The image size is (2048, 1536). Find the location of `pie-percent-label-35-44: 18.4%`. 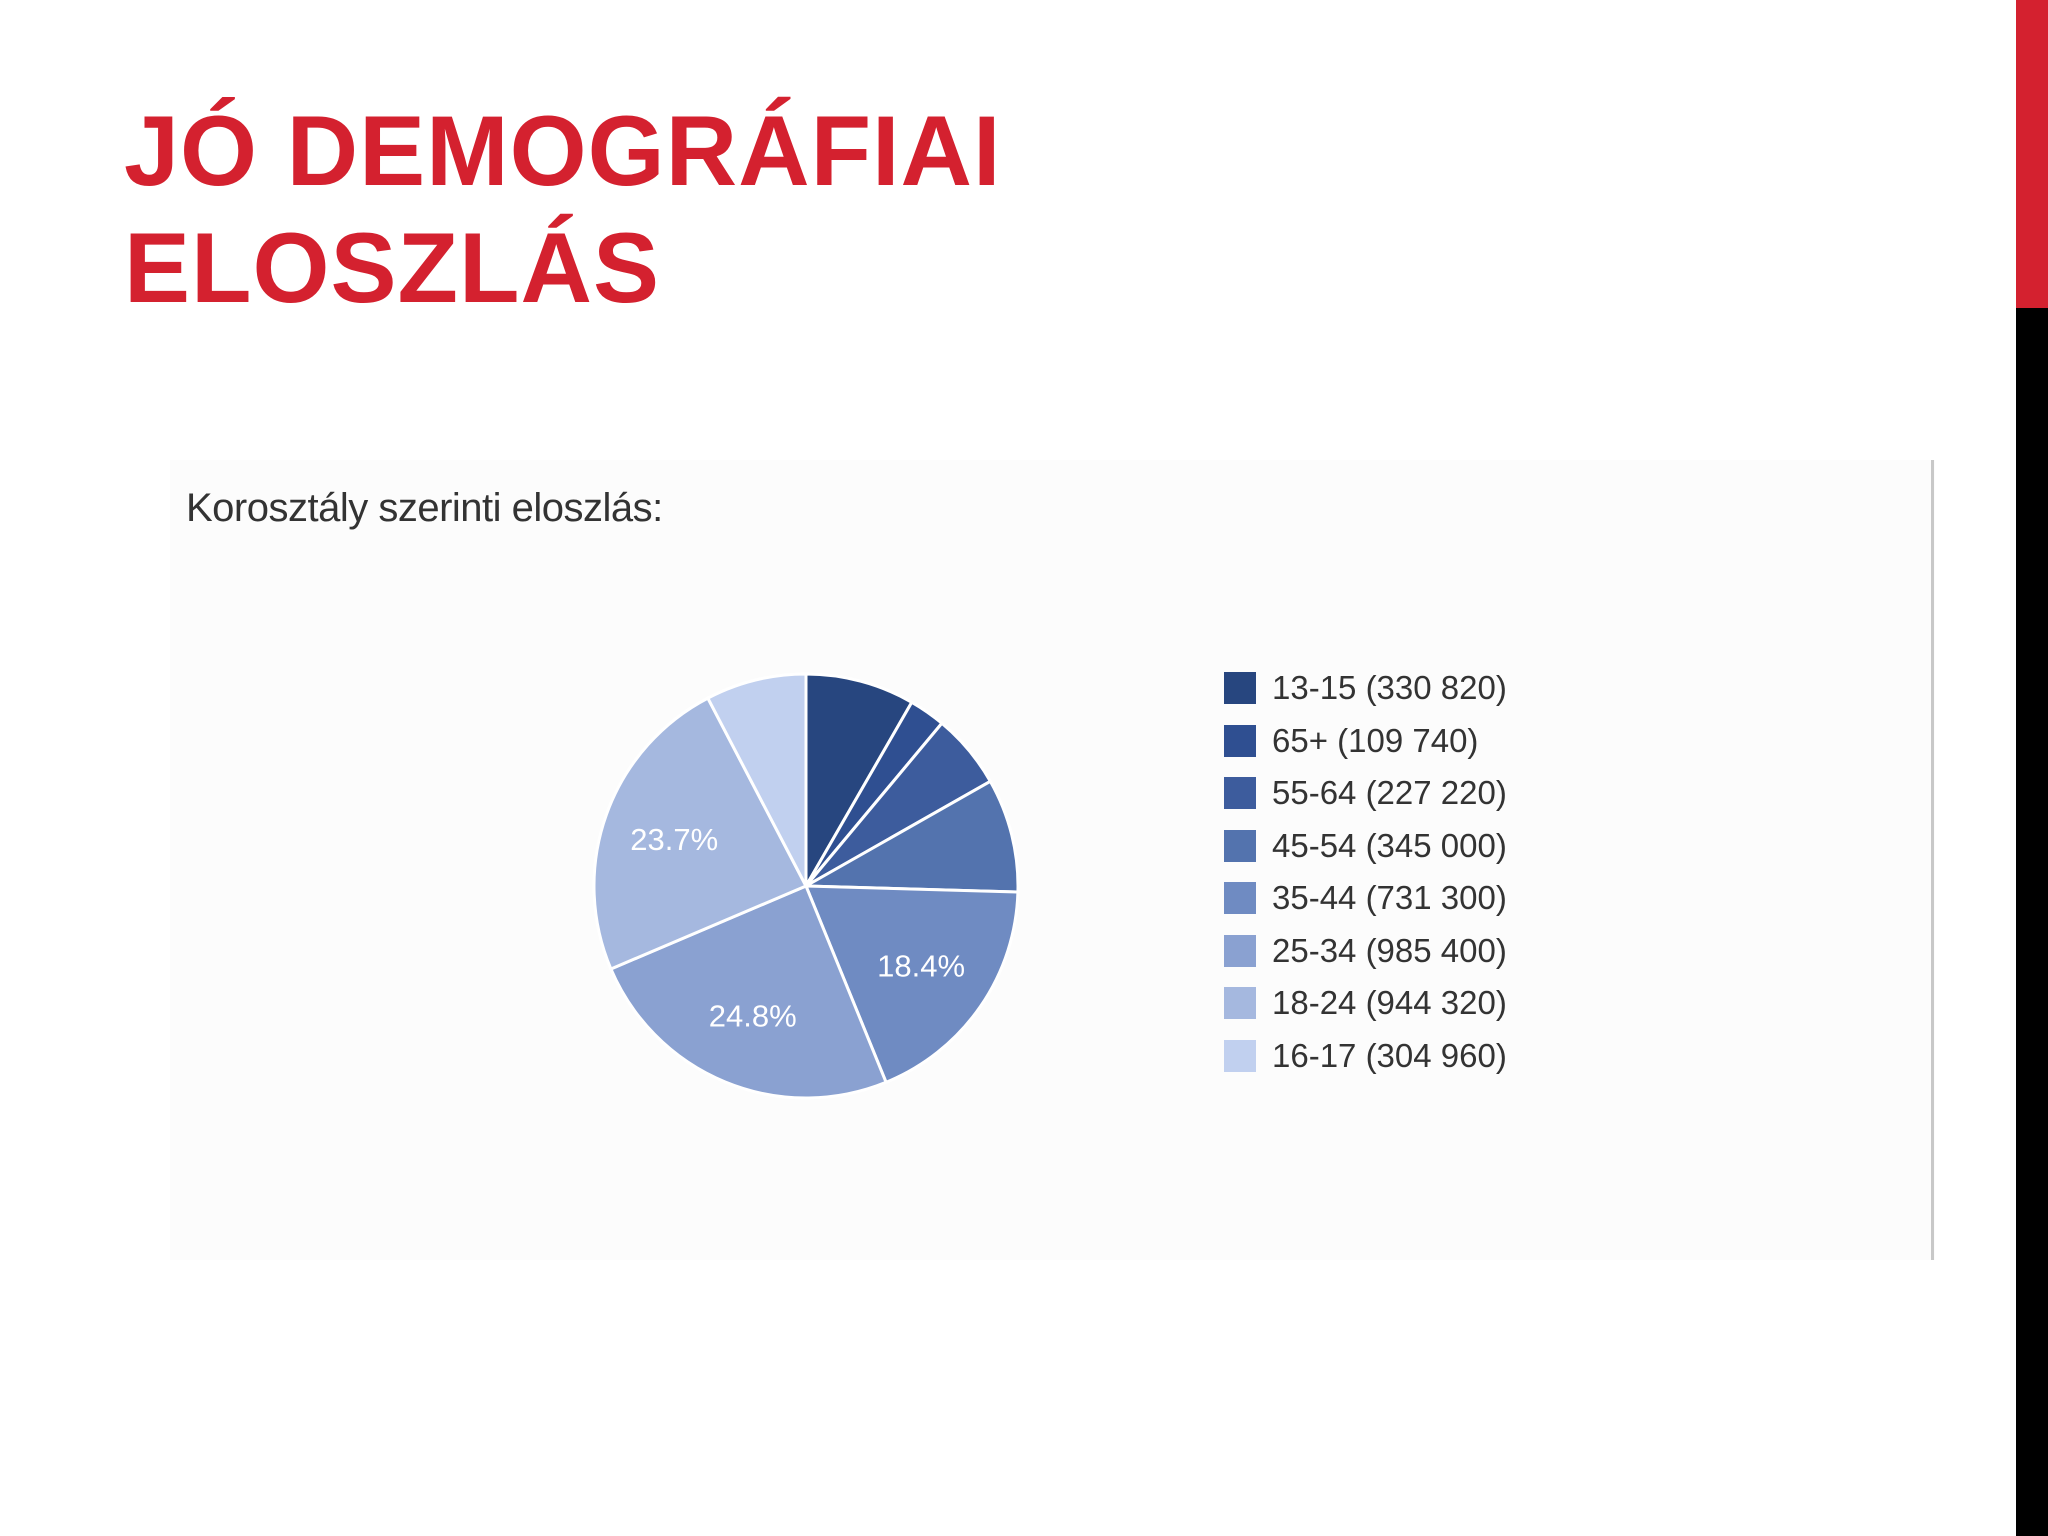

pie-percent-label-35-44: 18.4% is located at coordinates (921, 966).